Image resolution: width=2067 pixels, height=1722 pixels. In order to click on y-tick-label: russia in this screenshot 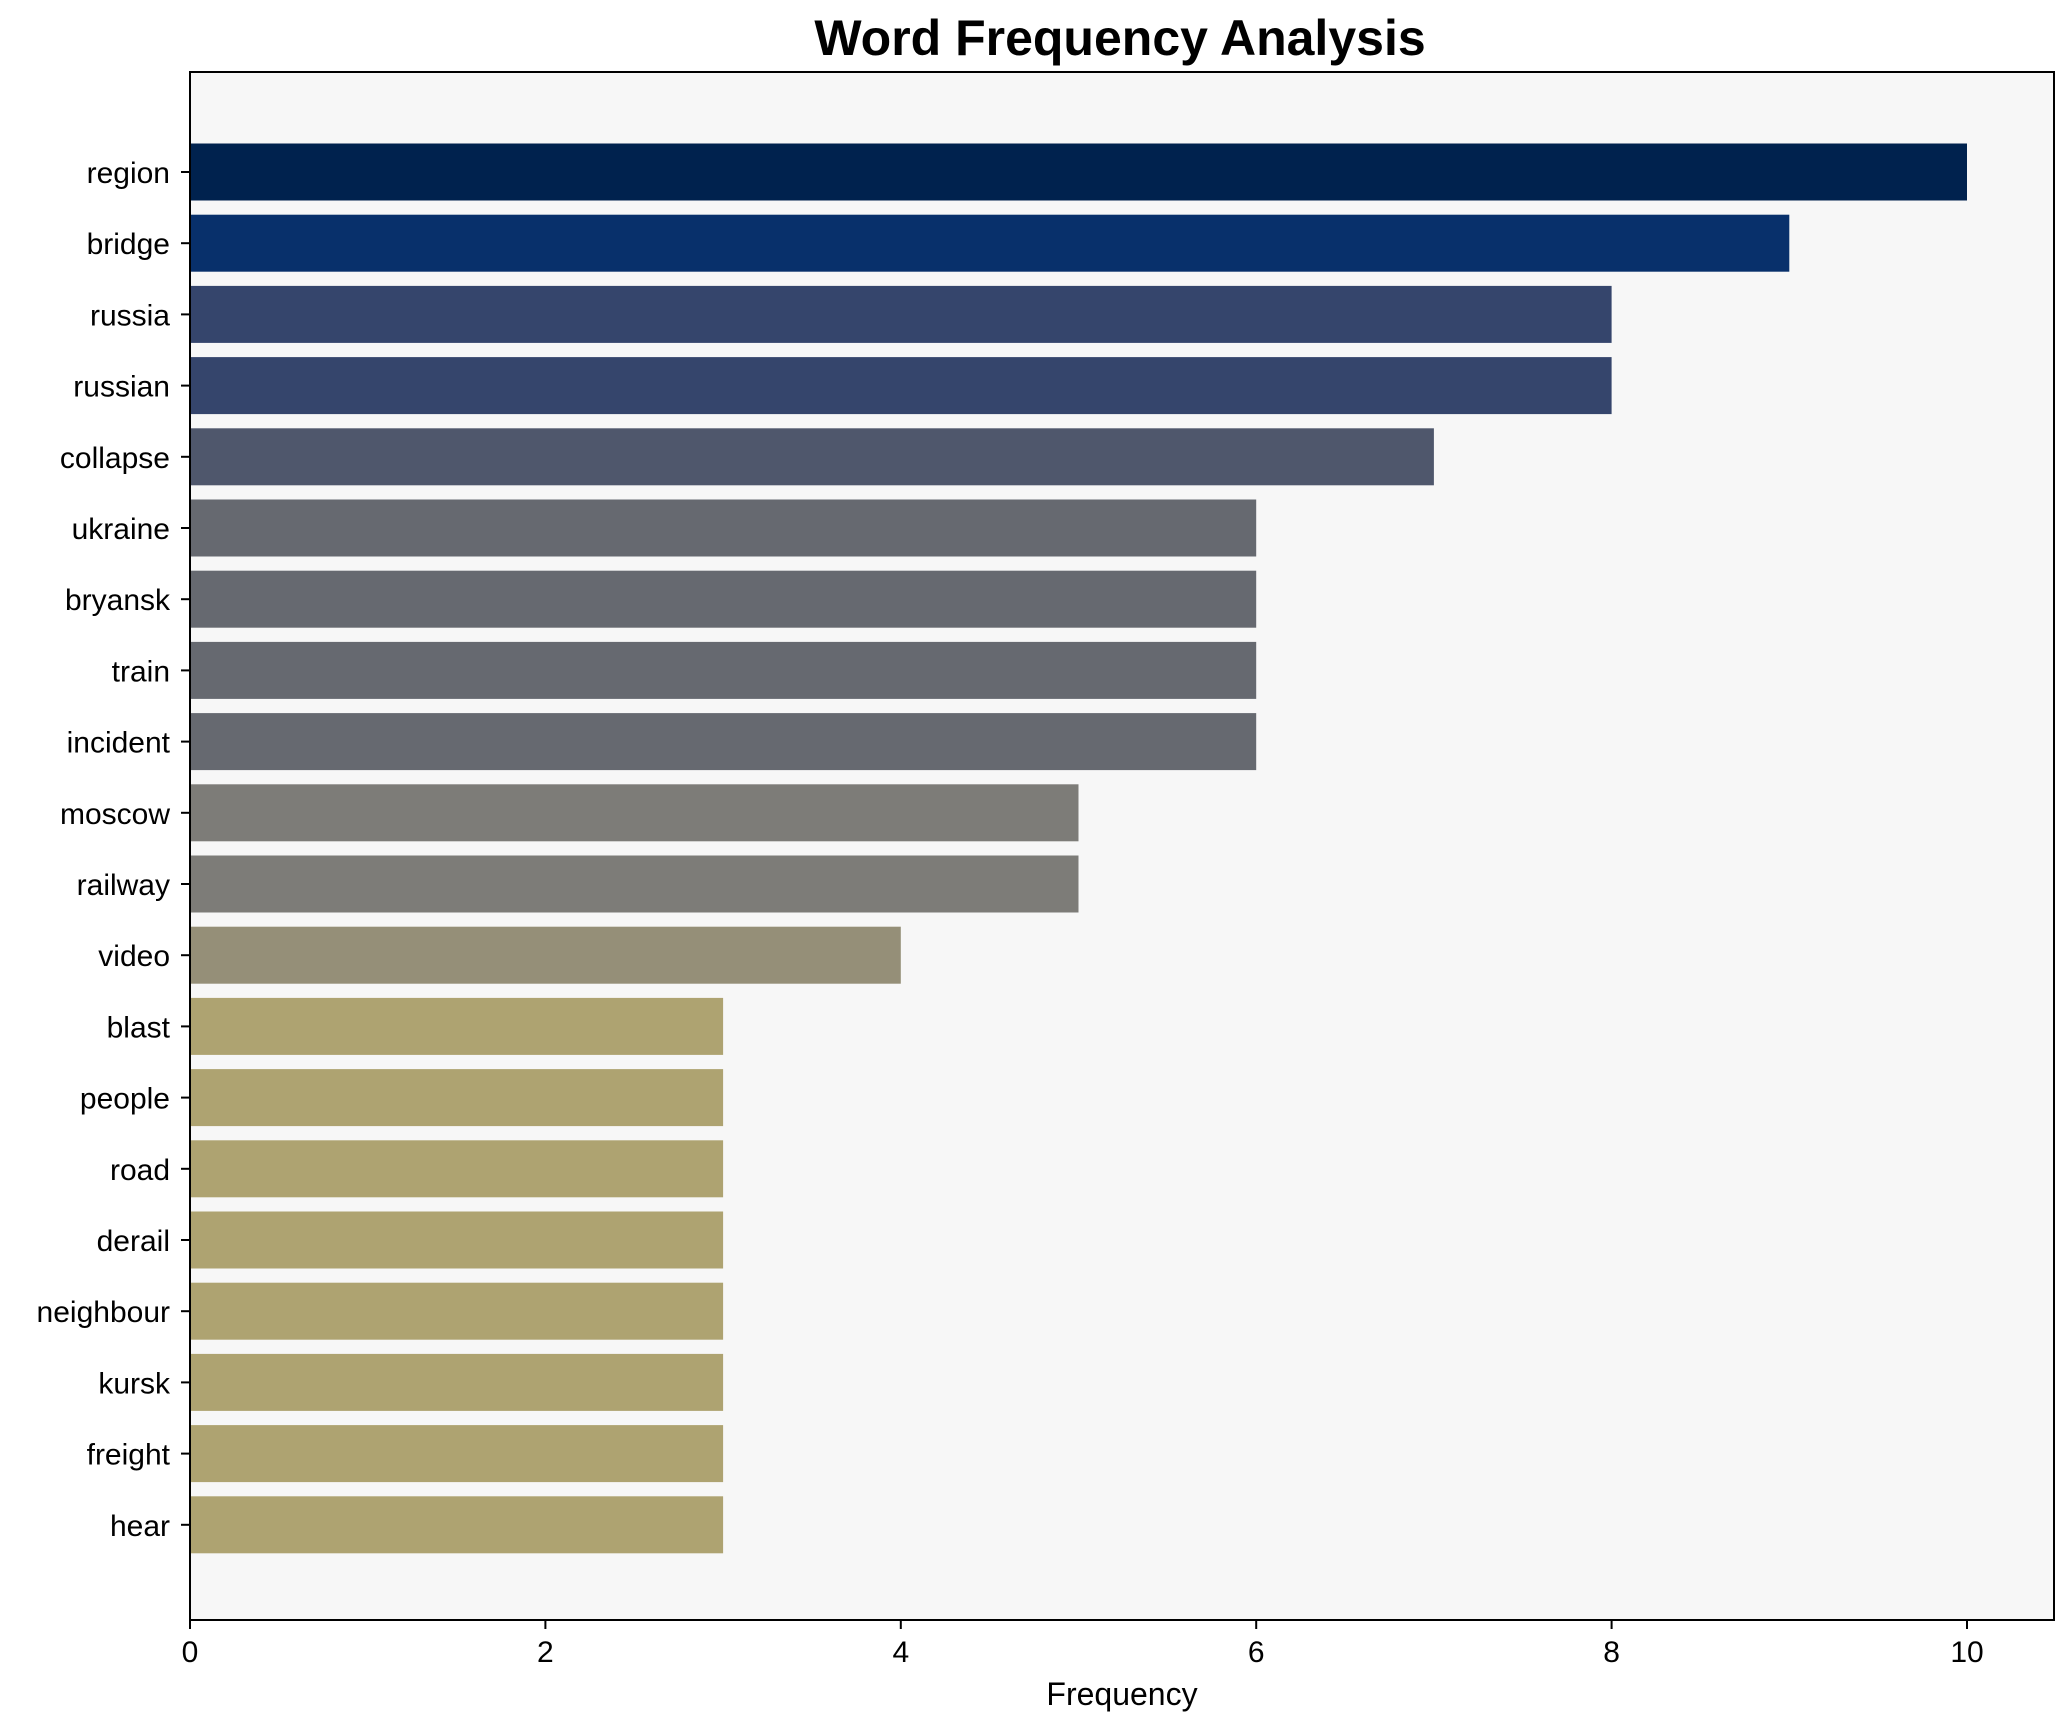, I will do `click(130, 315)`.